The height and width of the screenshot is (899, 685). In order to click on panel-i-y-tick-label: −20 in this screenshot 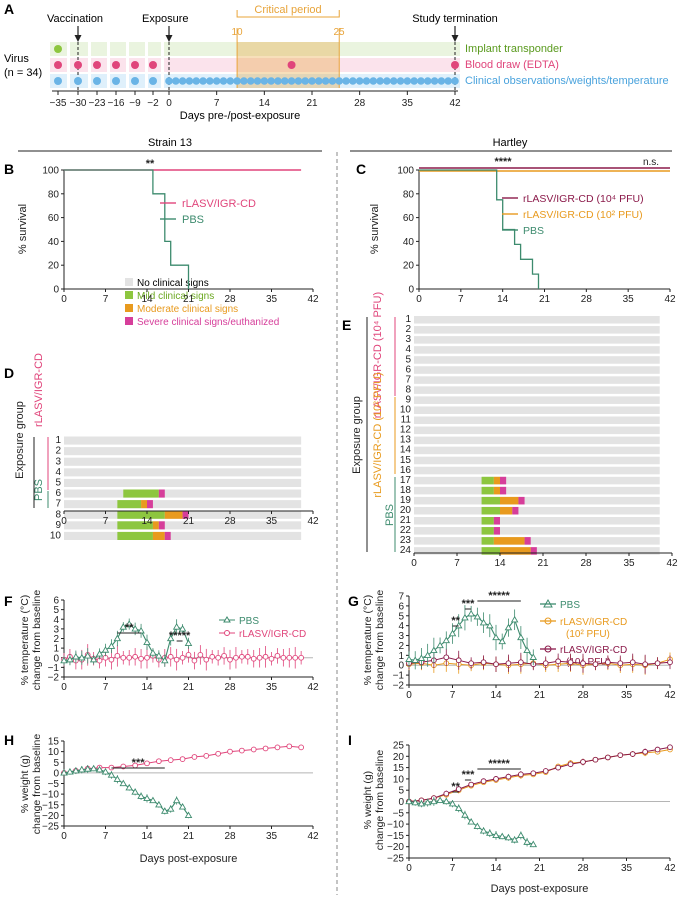, I will do `click(395, 847)`.